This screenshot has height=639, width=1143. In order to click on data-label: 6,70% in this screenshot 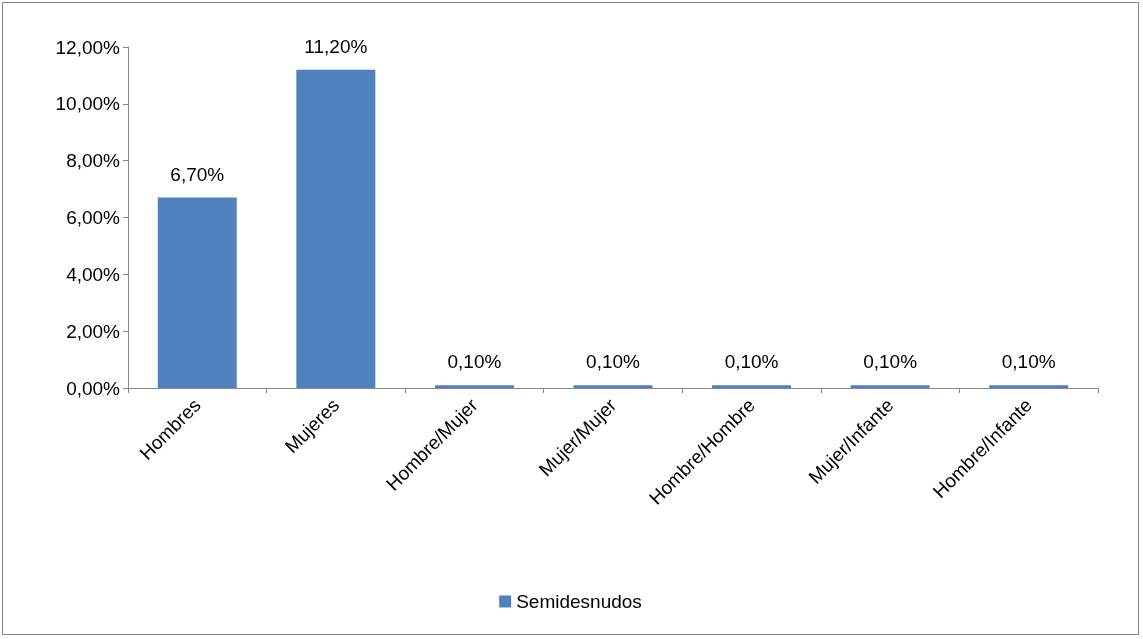, I will do `click(197, 174)`.